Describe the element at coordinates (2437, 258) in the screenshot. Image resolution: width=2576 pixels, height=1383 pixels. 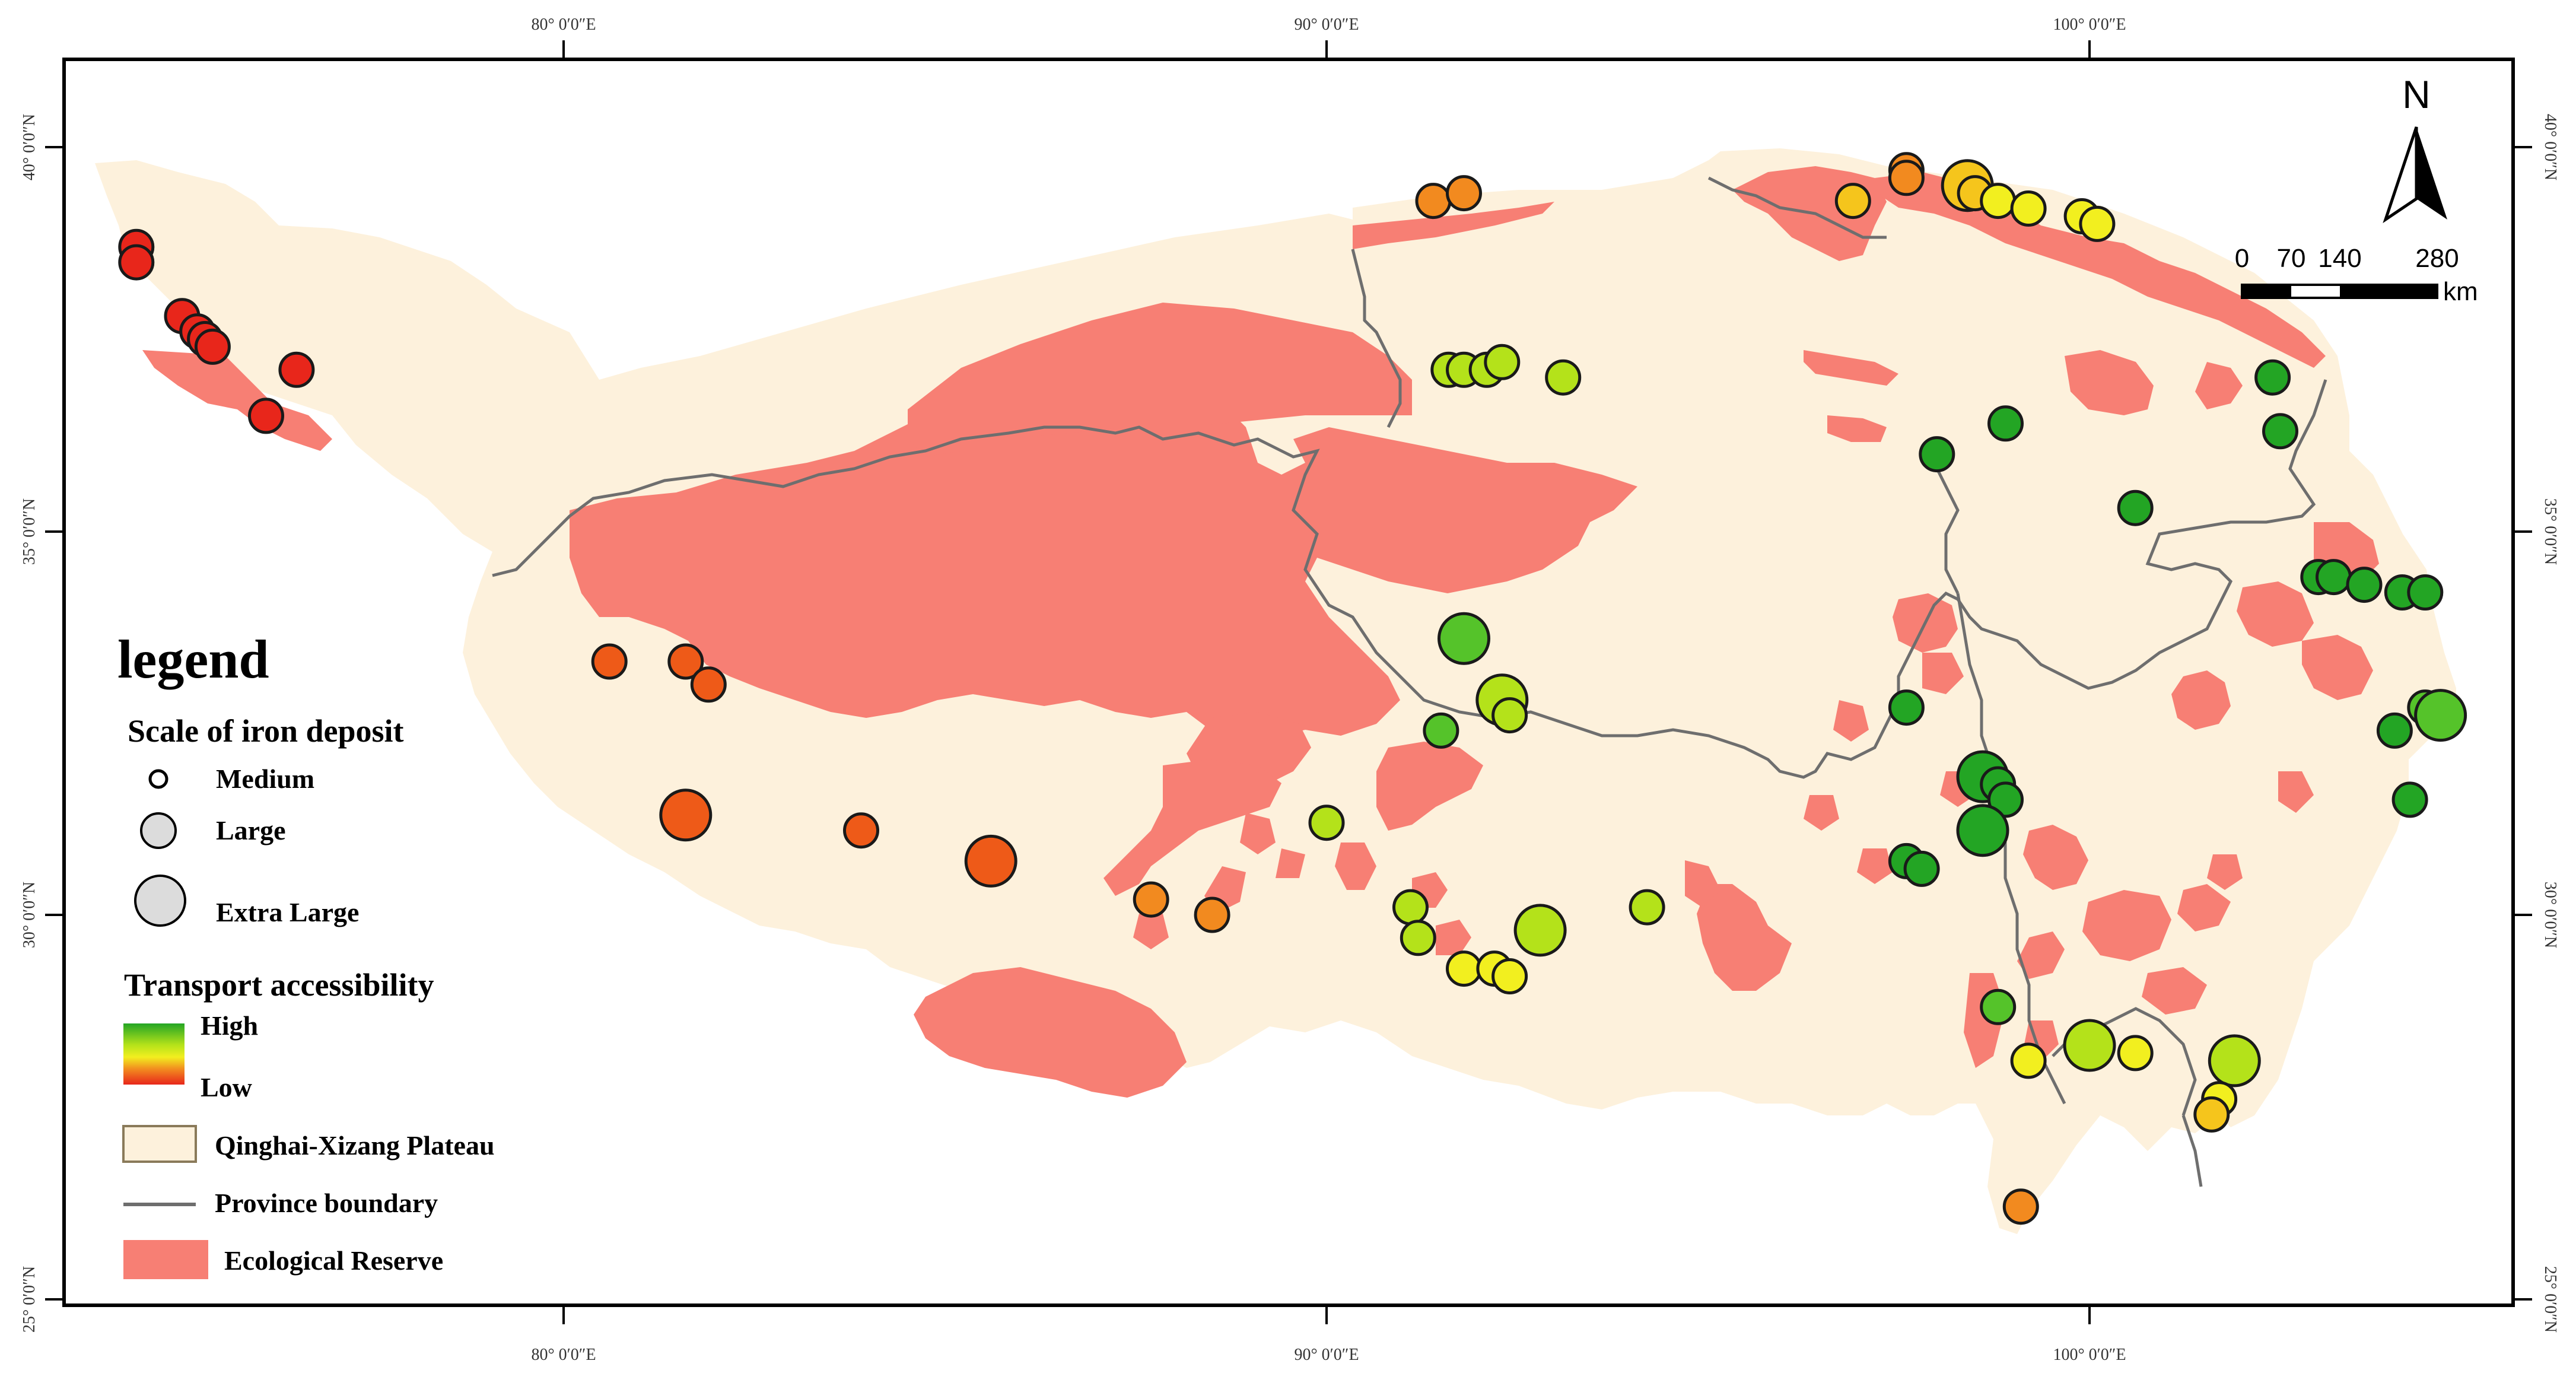
I see `scale-tick-280: 280` at that location.